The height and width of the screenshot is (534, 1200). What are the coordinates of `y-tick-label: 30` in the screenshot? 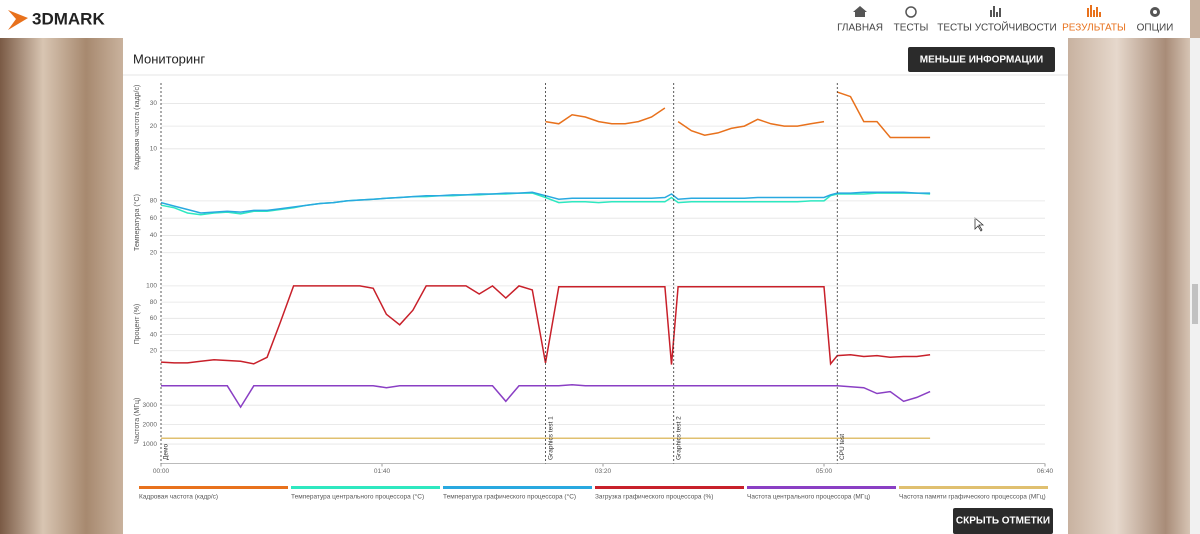 It's located at (154, 103).